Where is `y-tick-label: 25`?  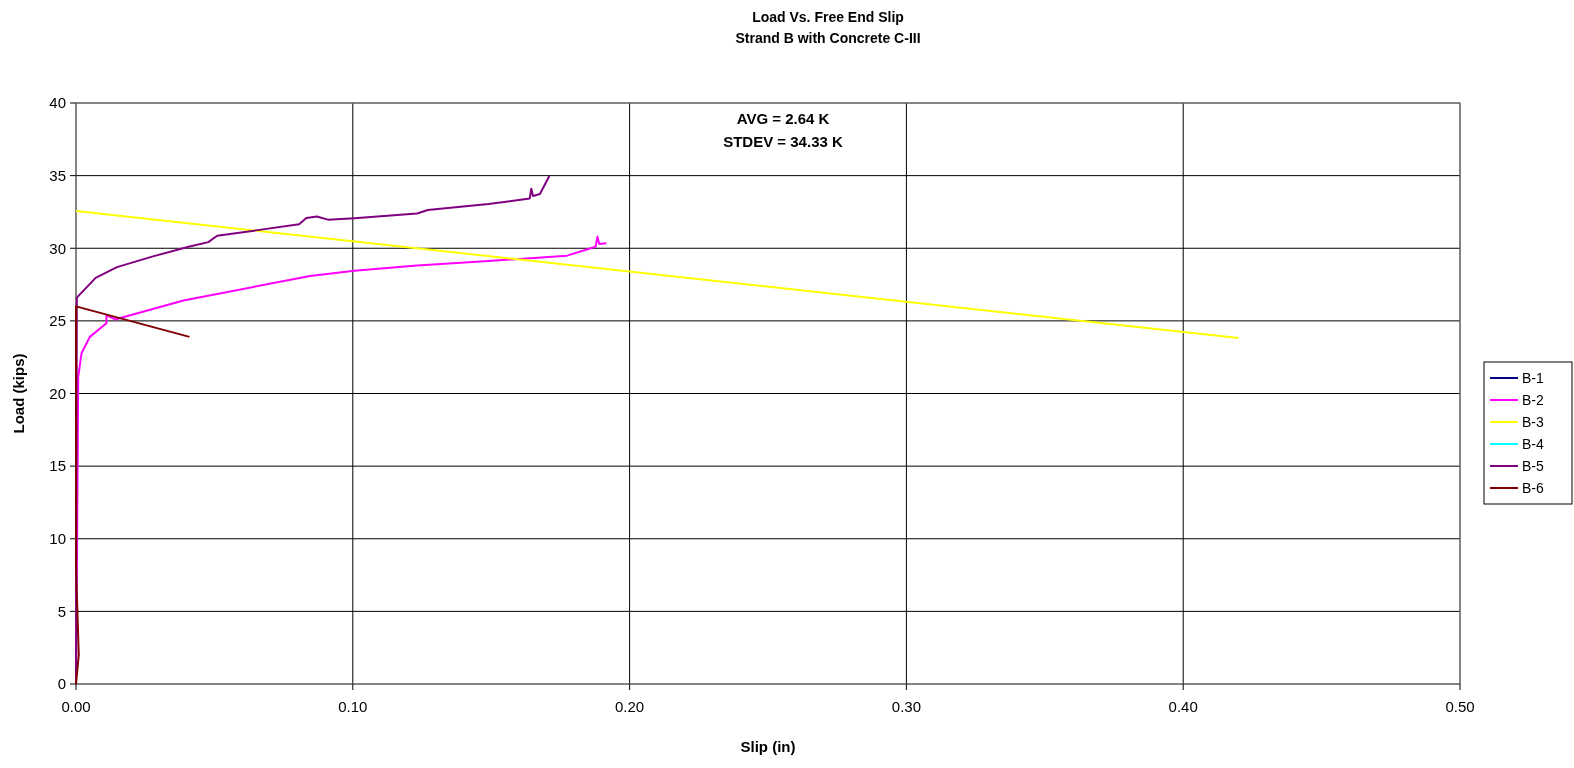 y-tick-label: 25 is located at coordinates (57, 321).